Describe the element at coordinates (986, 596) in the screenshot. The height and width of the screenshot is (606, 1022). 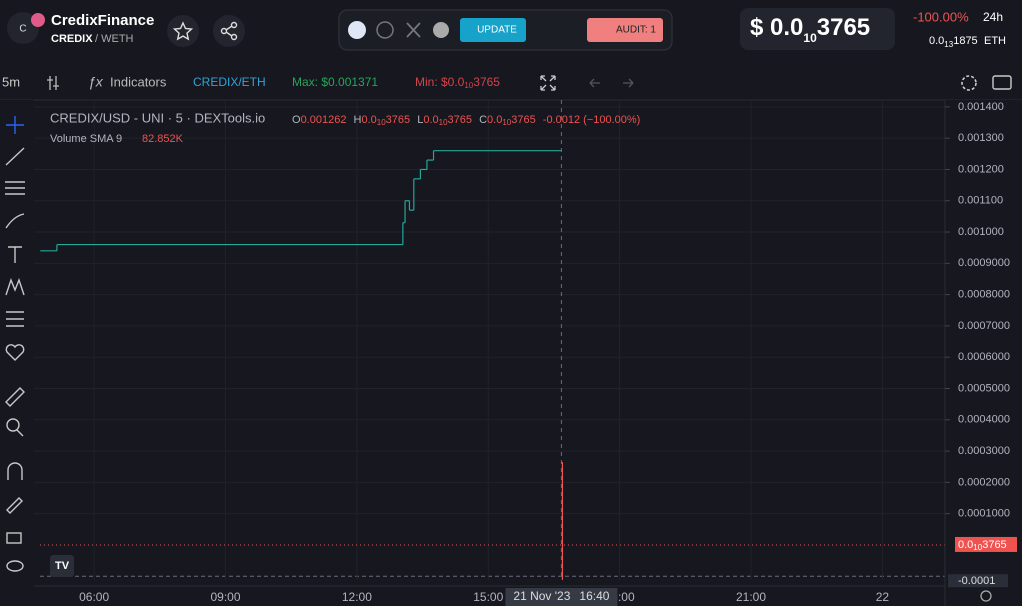
I see `axis-settings` at that location.